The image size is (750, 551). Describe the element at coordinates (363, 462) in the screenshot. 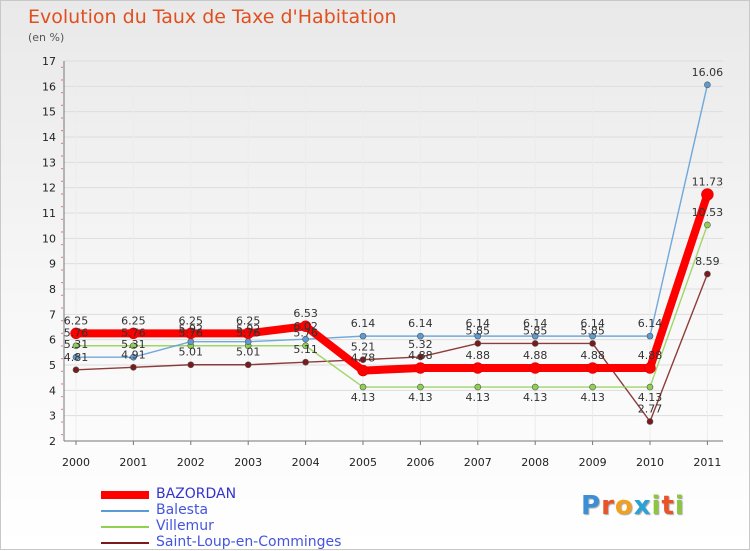

I see `x-tick-label: 2005` at that location.